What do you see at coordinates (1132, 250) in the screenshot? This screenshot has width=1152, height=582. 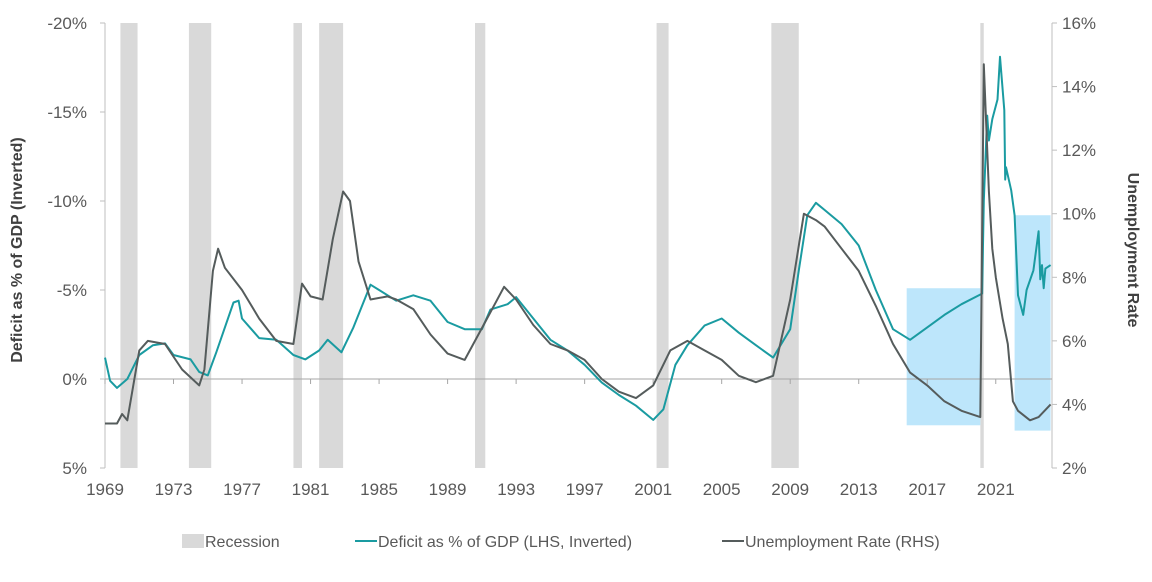 I see `right-axis-title: Unemployment Rate` at bounding box center [1132, 250].